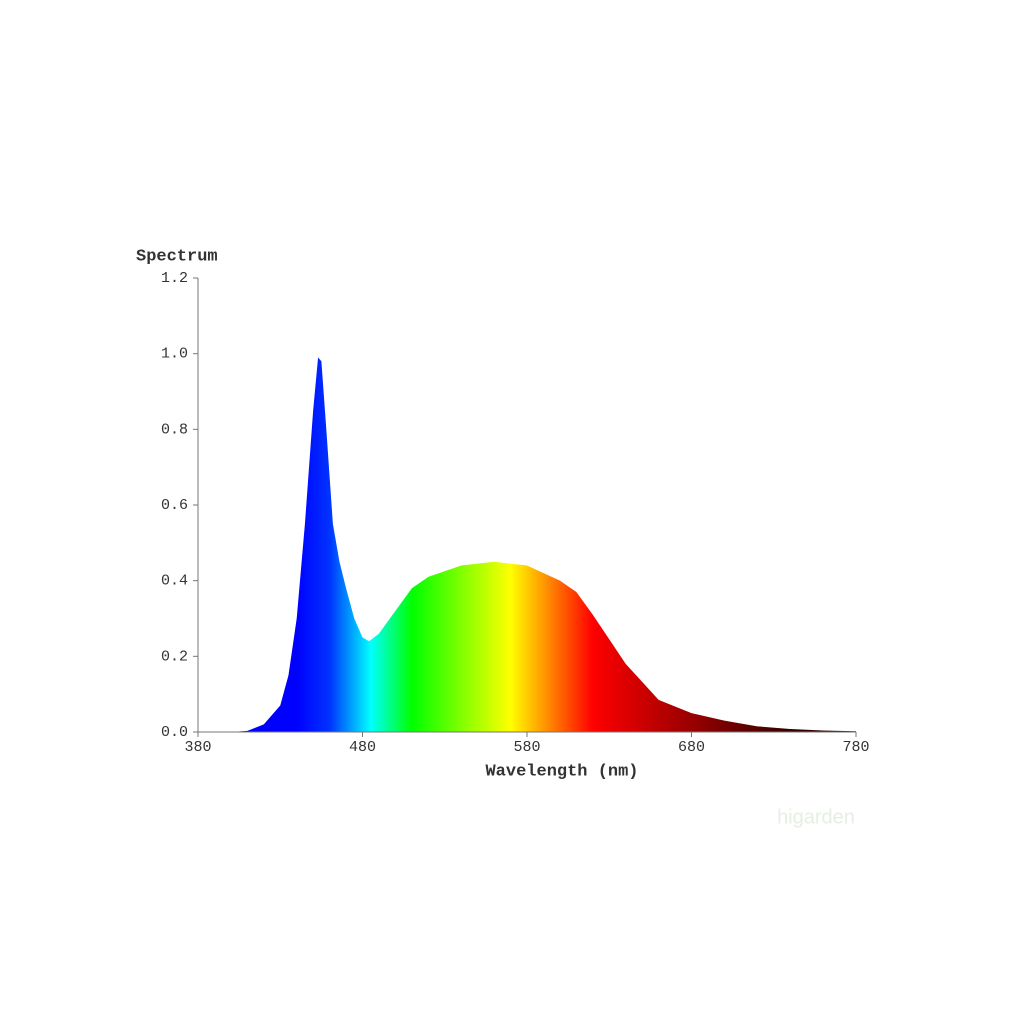 Image resolution: width=1024 pixels, height=1029 pixels. I want to click on x-tick-label: 480, so click(362, 747).